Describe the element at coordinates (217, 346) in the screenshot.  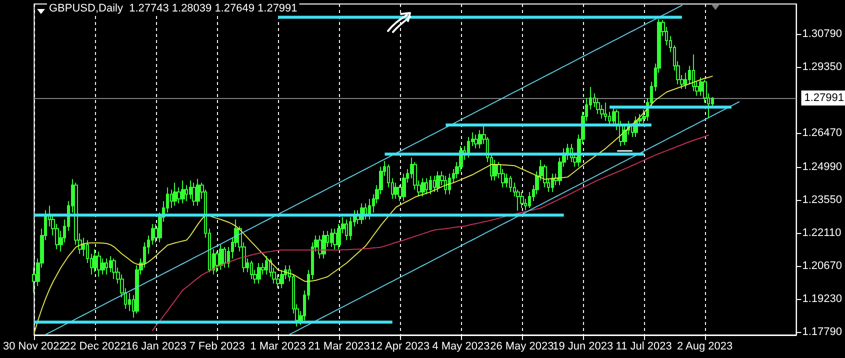
I see `x-tick-label: 7 Feb 2023` at that location.